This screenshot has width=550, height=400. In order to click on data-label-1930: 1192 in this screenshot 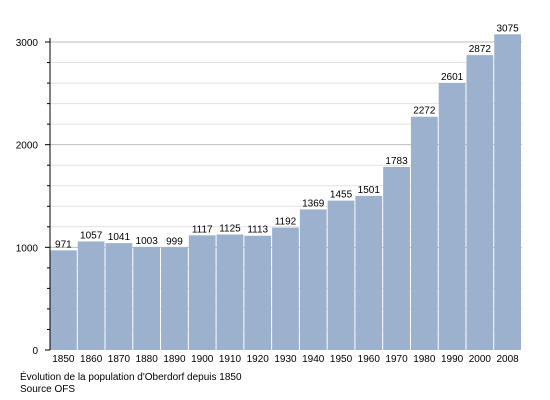, I will do `click(286, 222)`.